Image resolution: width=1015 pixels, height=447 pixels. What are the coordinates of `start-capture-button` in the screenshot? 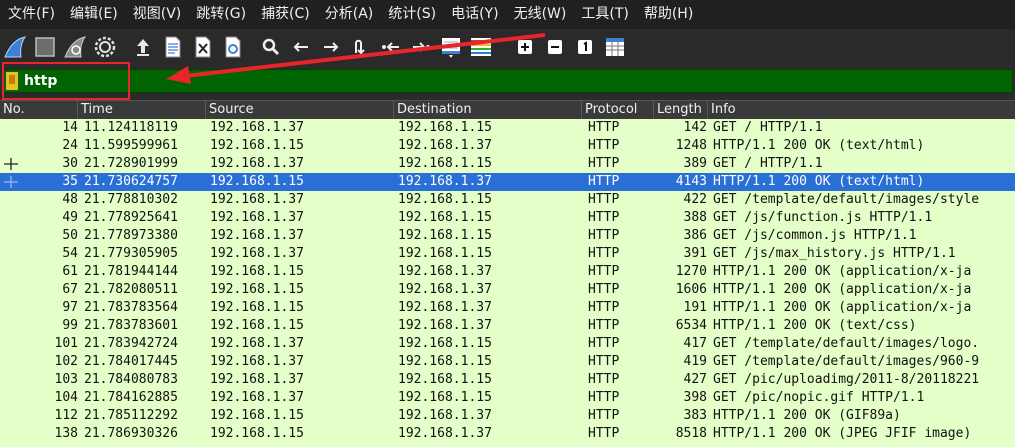 It's located at (15, 47).